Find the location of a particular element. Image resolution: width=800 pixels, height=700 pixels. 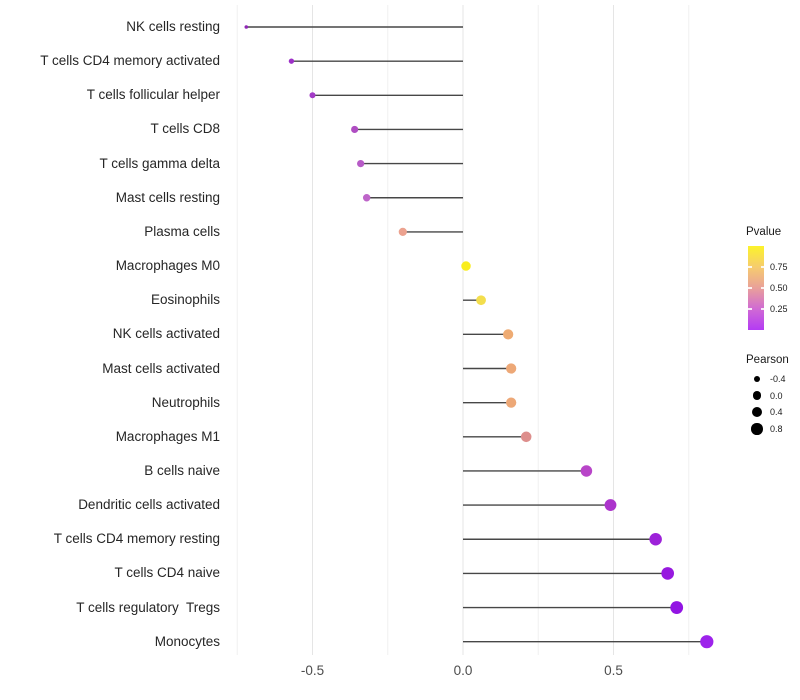

colorbar-tick-label: 0.75 is located at coordinates (779, 267).